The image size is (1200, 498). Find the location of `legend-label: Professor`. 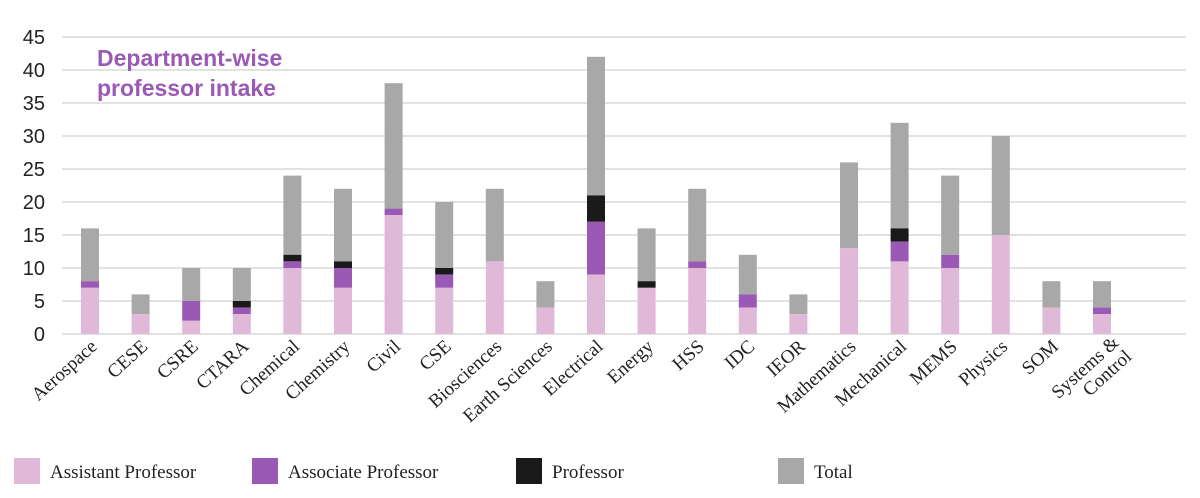

legend-label: Professor is located at coordinates (588, 472).